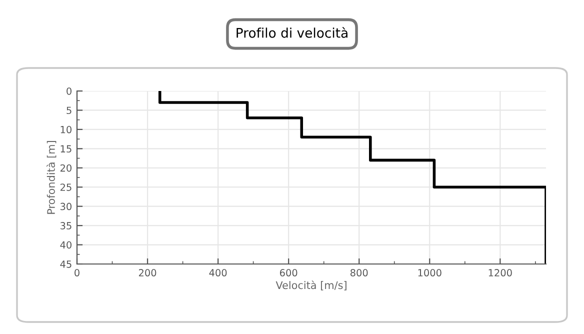  What do you see at coordinates (66, 245) in the screenshot?
I see `y-tick-label: 40` at bounding box center [66, 245].